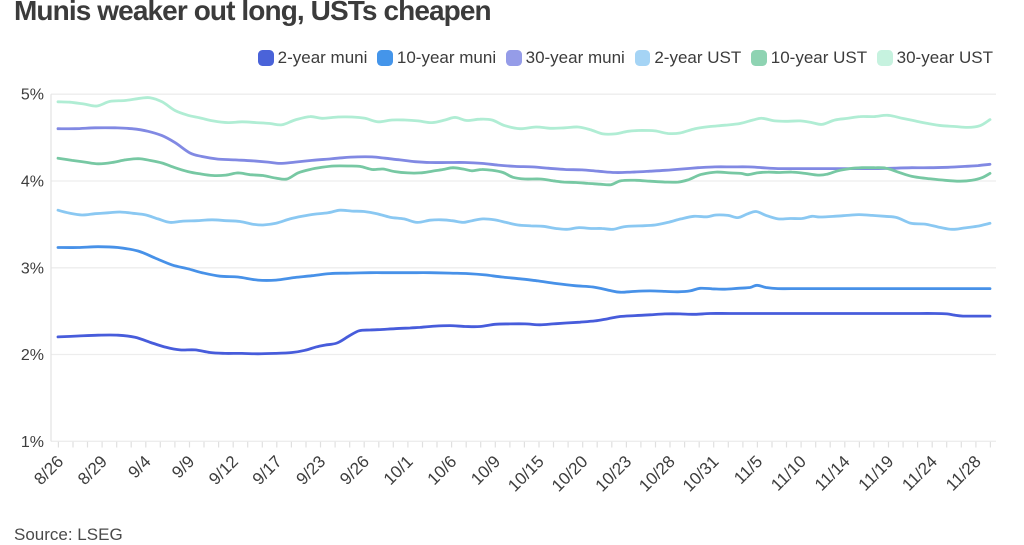  I want to click on svg-text: 1%, so click(32, 442).